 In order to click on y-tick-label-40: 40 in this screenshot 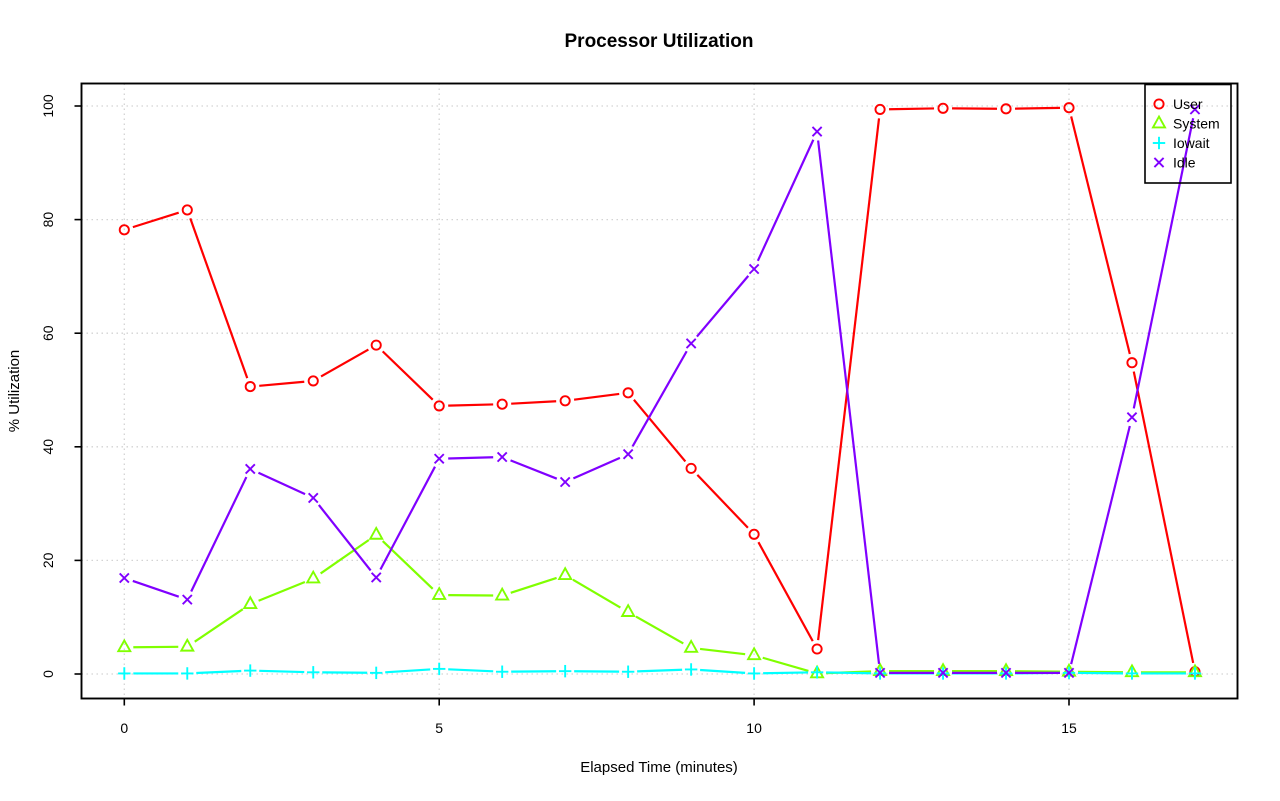, I will do `click(48, 447)`.